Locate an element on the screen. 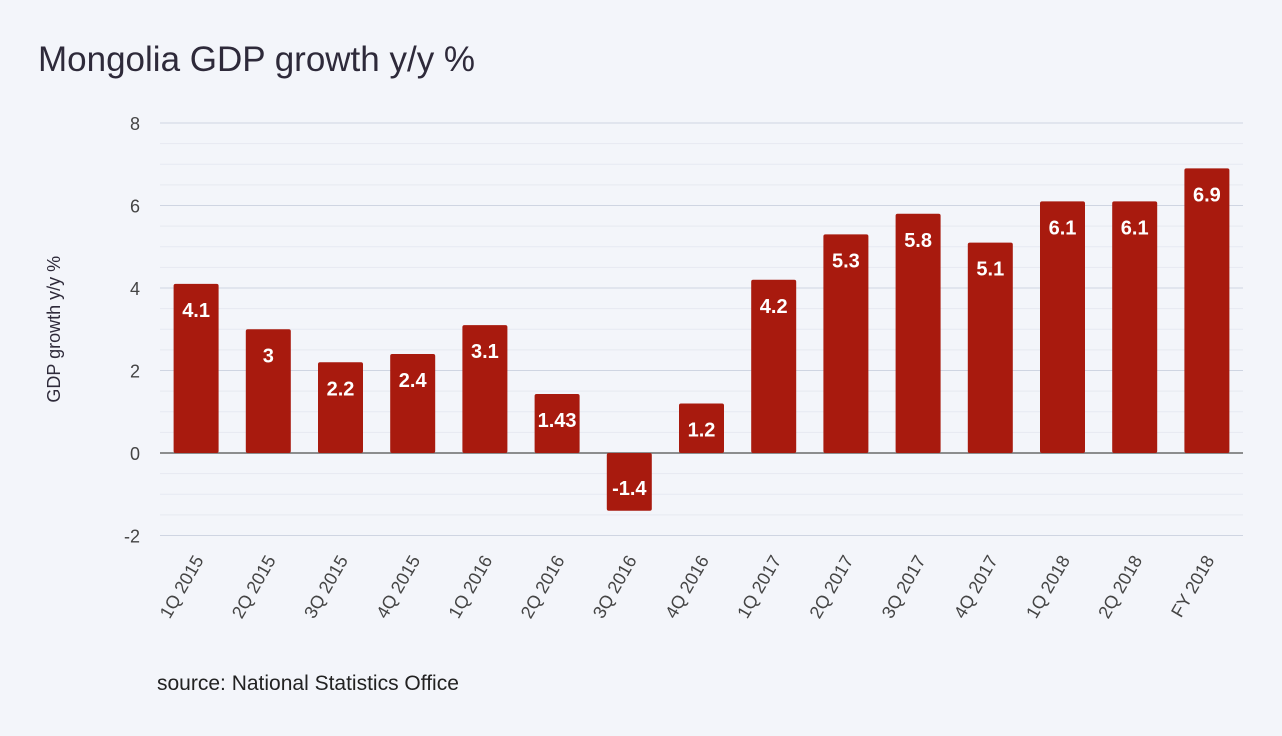  data-label: -1.4 is located at coordinates (629, 489).